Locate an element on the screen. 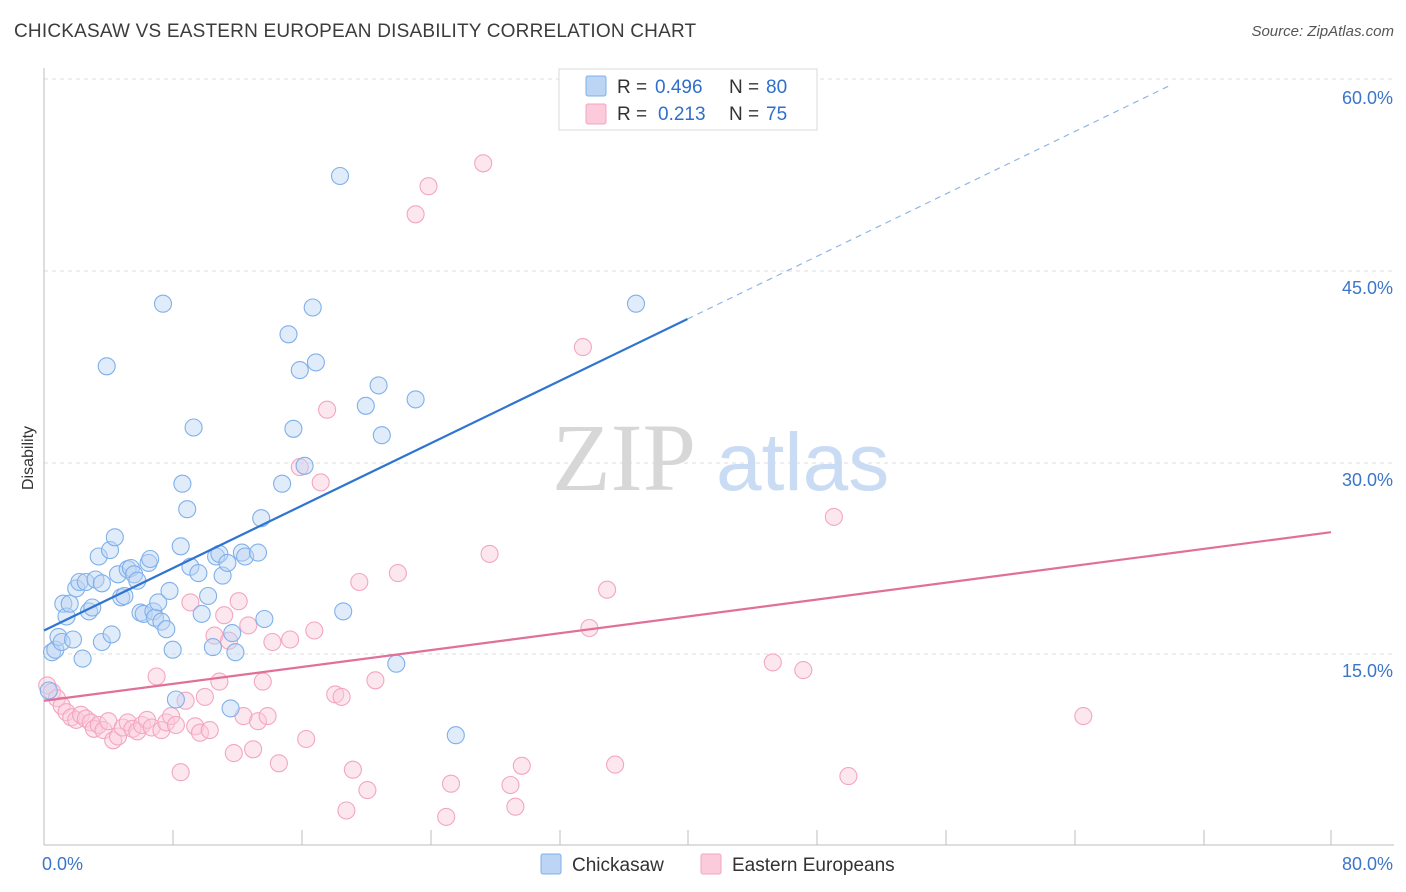  x-tick-label-0: 0.0% is located at coordinates (62, 864).